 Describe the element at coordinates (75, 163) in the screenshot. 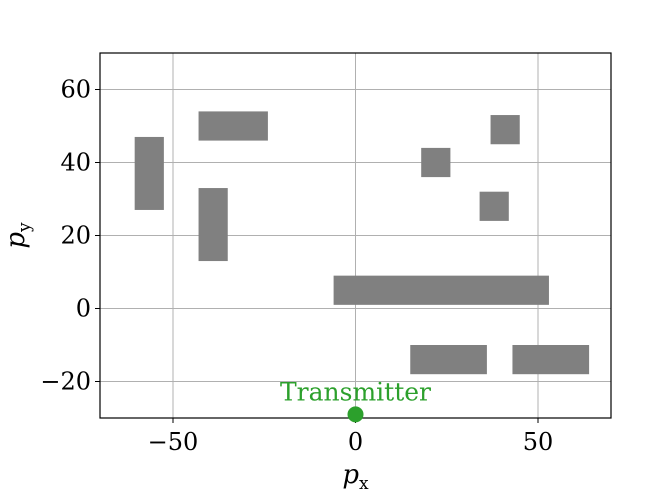

I see `y-tick-label: 40` at that location.